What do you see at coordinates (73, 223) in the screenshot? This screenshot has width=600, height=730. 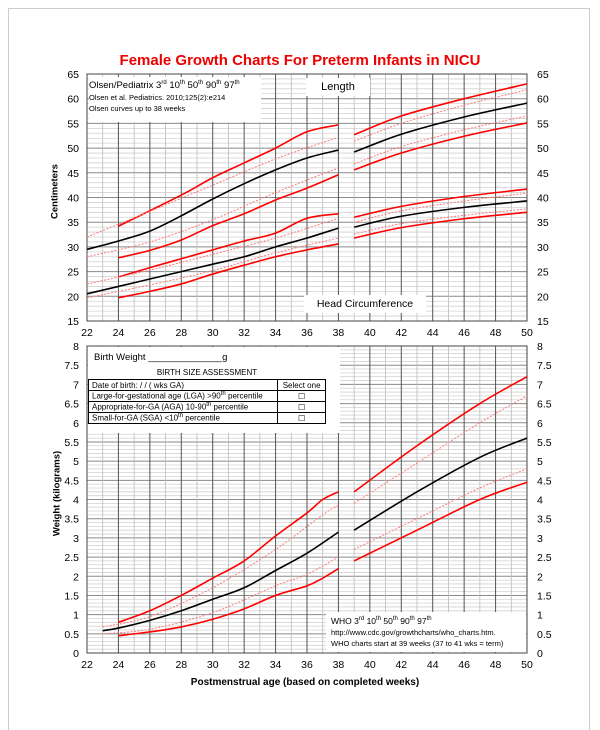 I see `y-tick-label-left: 35` at bounding box center [73, 223].